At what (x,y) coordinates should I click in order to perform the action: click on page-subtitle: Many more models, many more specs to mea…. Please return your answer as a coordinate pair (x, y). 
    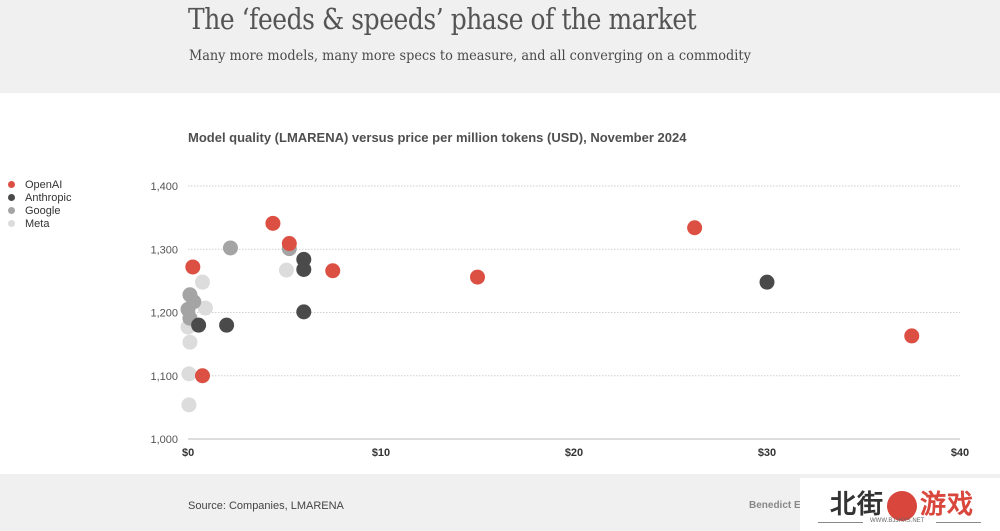
    Looking at the image, I should click on (470, 56).